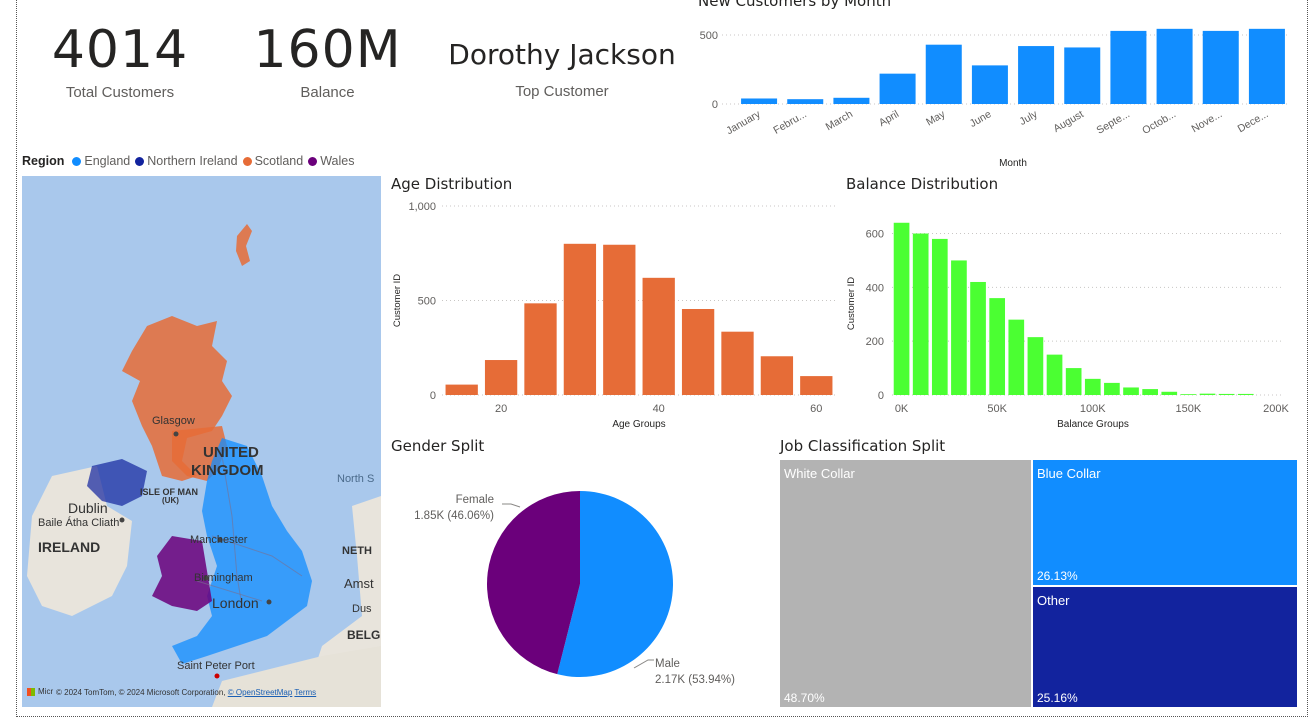 The width and height of the screenshot is (1310, 722). What do you see at coordinates (359, 583) in the screenshot?
I see `map-label-amst: Amst` at bounding box center [359, 583].